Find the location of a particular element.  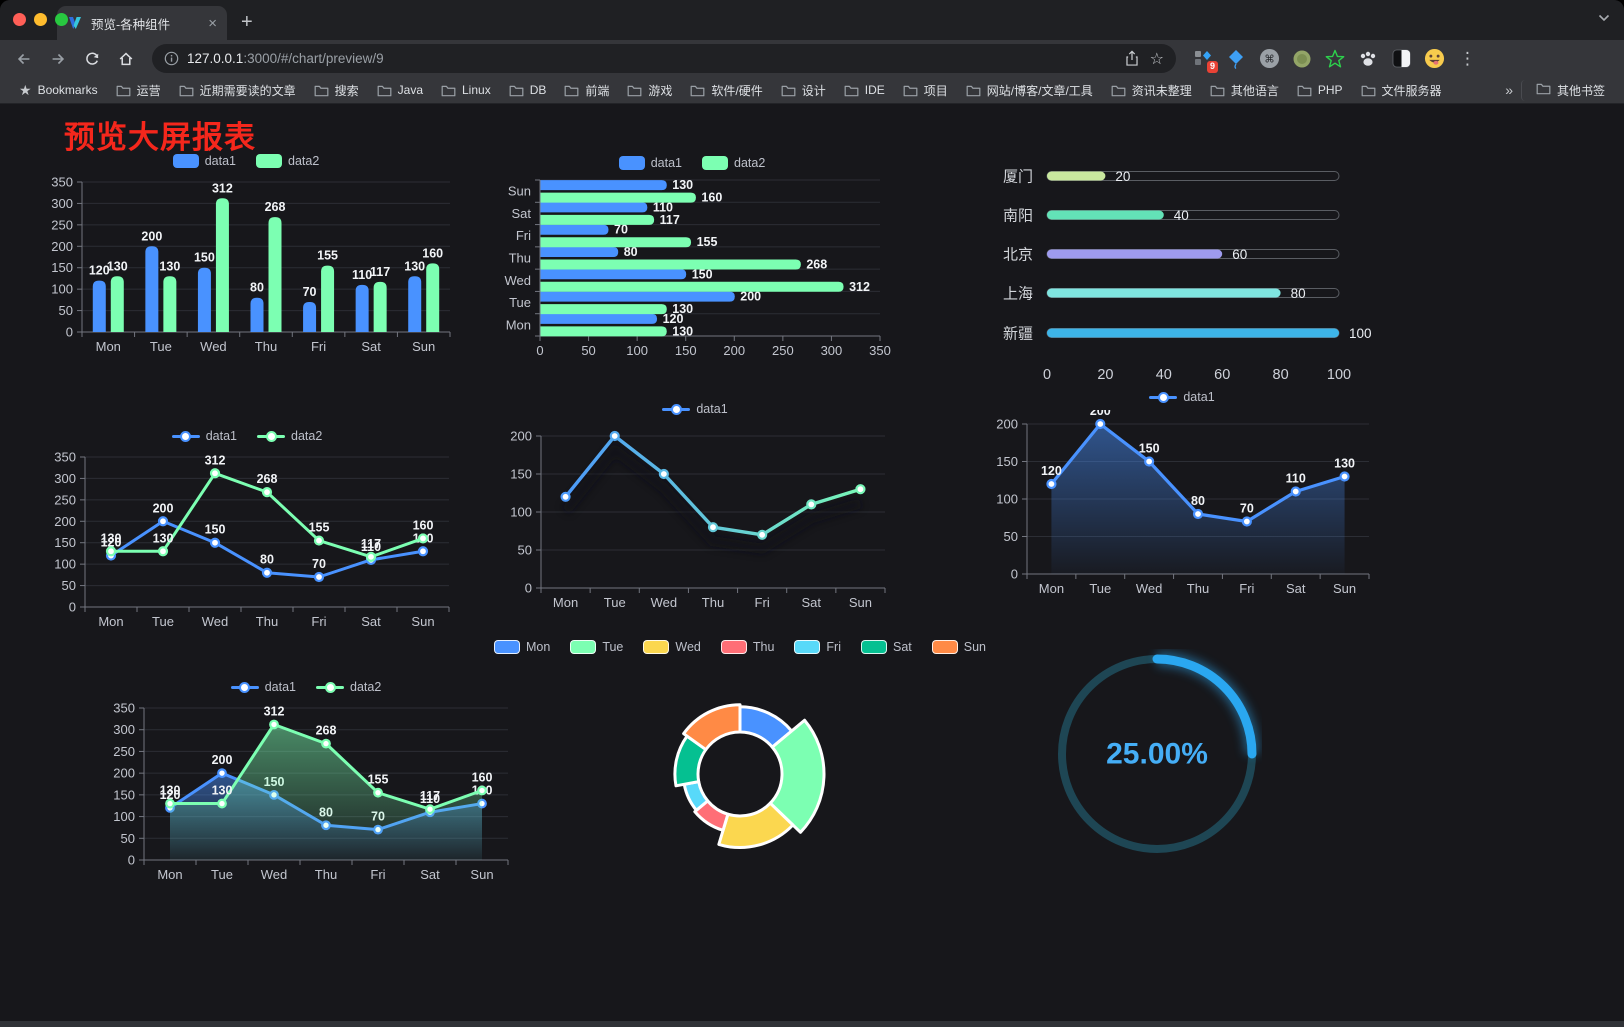

browser-tab: 预览-各种组件 × is located at coordinates (142, 23).